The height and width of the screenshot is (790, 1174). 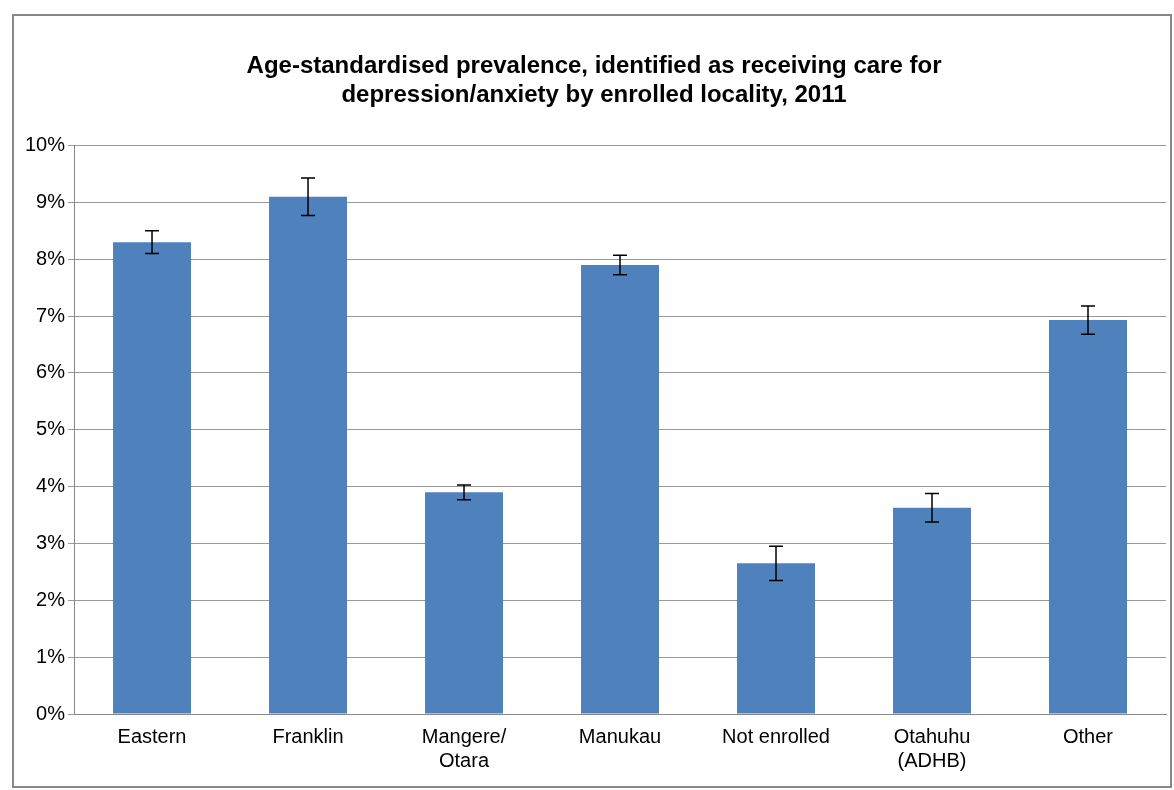 What do you see at coordinates (464, 747) in the screenshot?
I see `x-tick-label: Mangere/ Otara` at bounding box center [464, 747].